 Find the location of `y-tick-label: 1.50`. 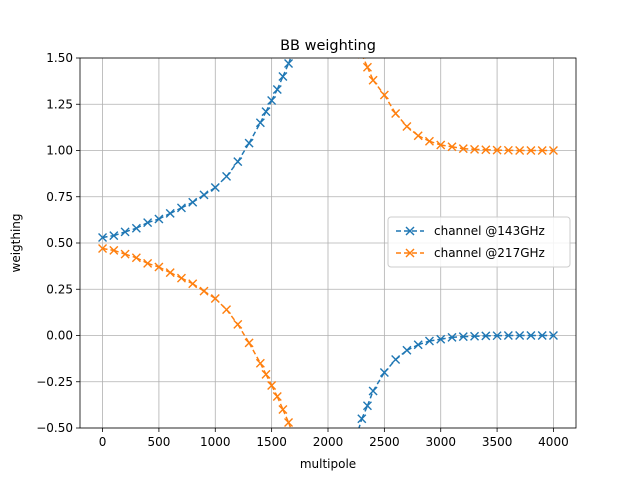

y-tick-label: 1.50 is located at coordinates (59, 58).